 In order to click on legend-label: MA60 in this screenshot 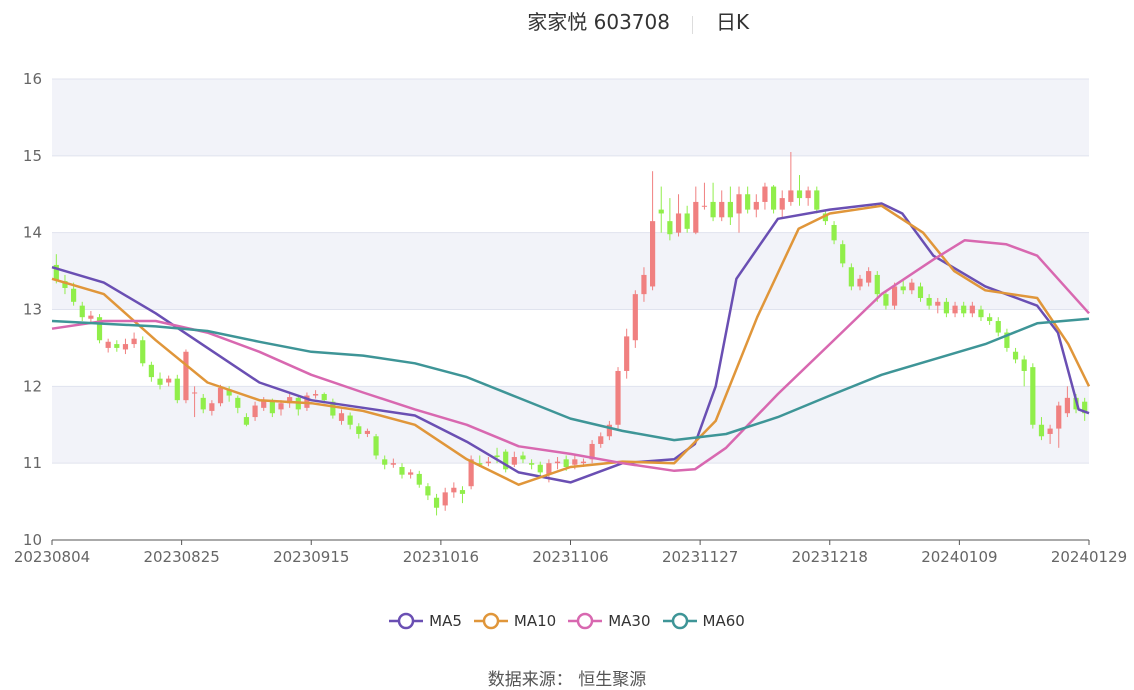, I will do `click(723, 621)`.